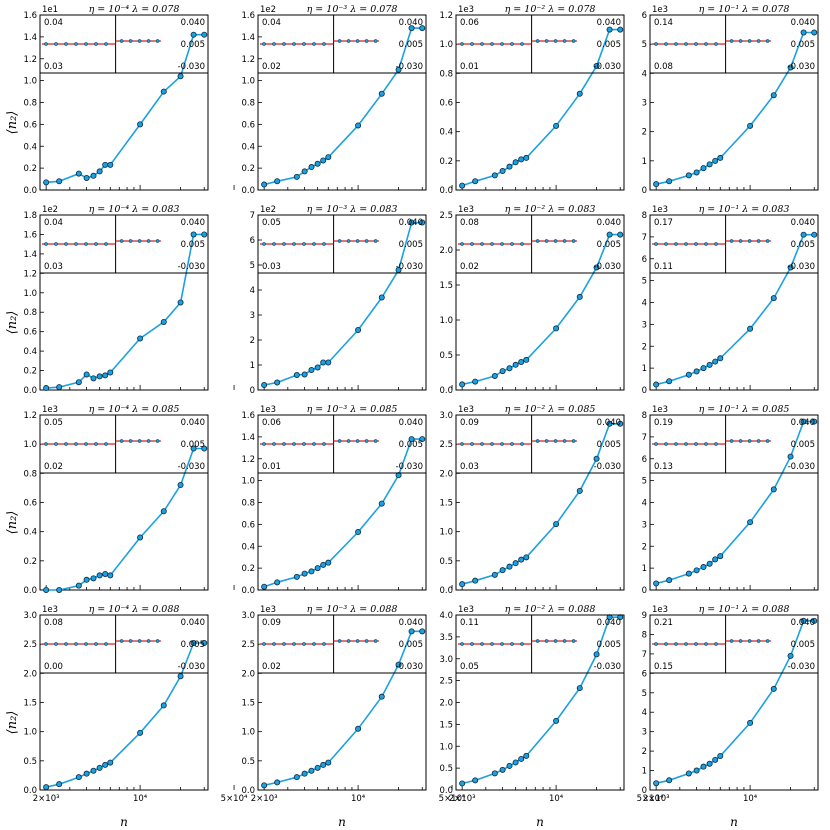 This screenshot has width=830, height=830. Describe the element at coordinates (446, 474) in the screenshot. I see `y-tick-label: 2.0` at that location.